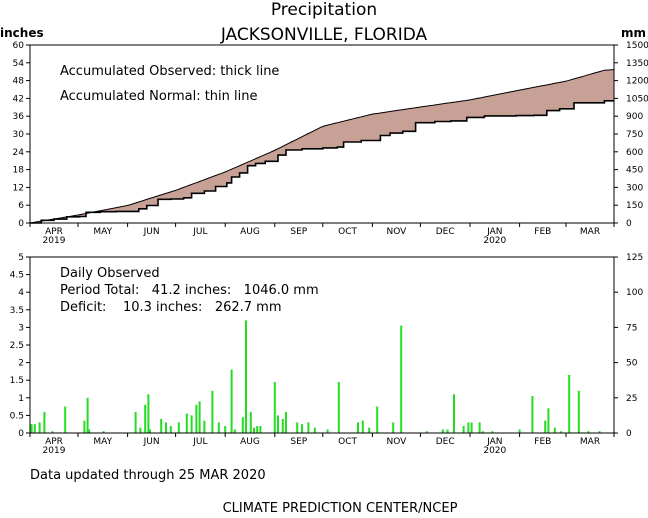  Describe the element at coordinates (151, 232) in the screenshot. I see `month-label: JUN` at that location.